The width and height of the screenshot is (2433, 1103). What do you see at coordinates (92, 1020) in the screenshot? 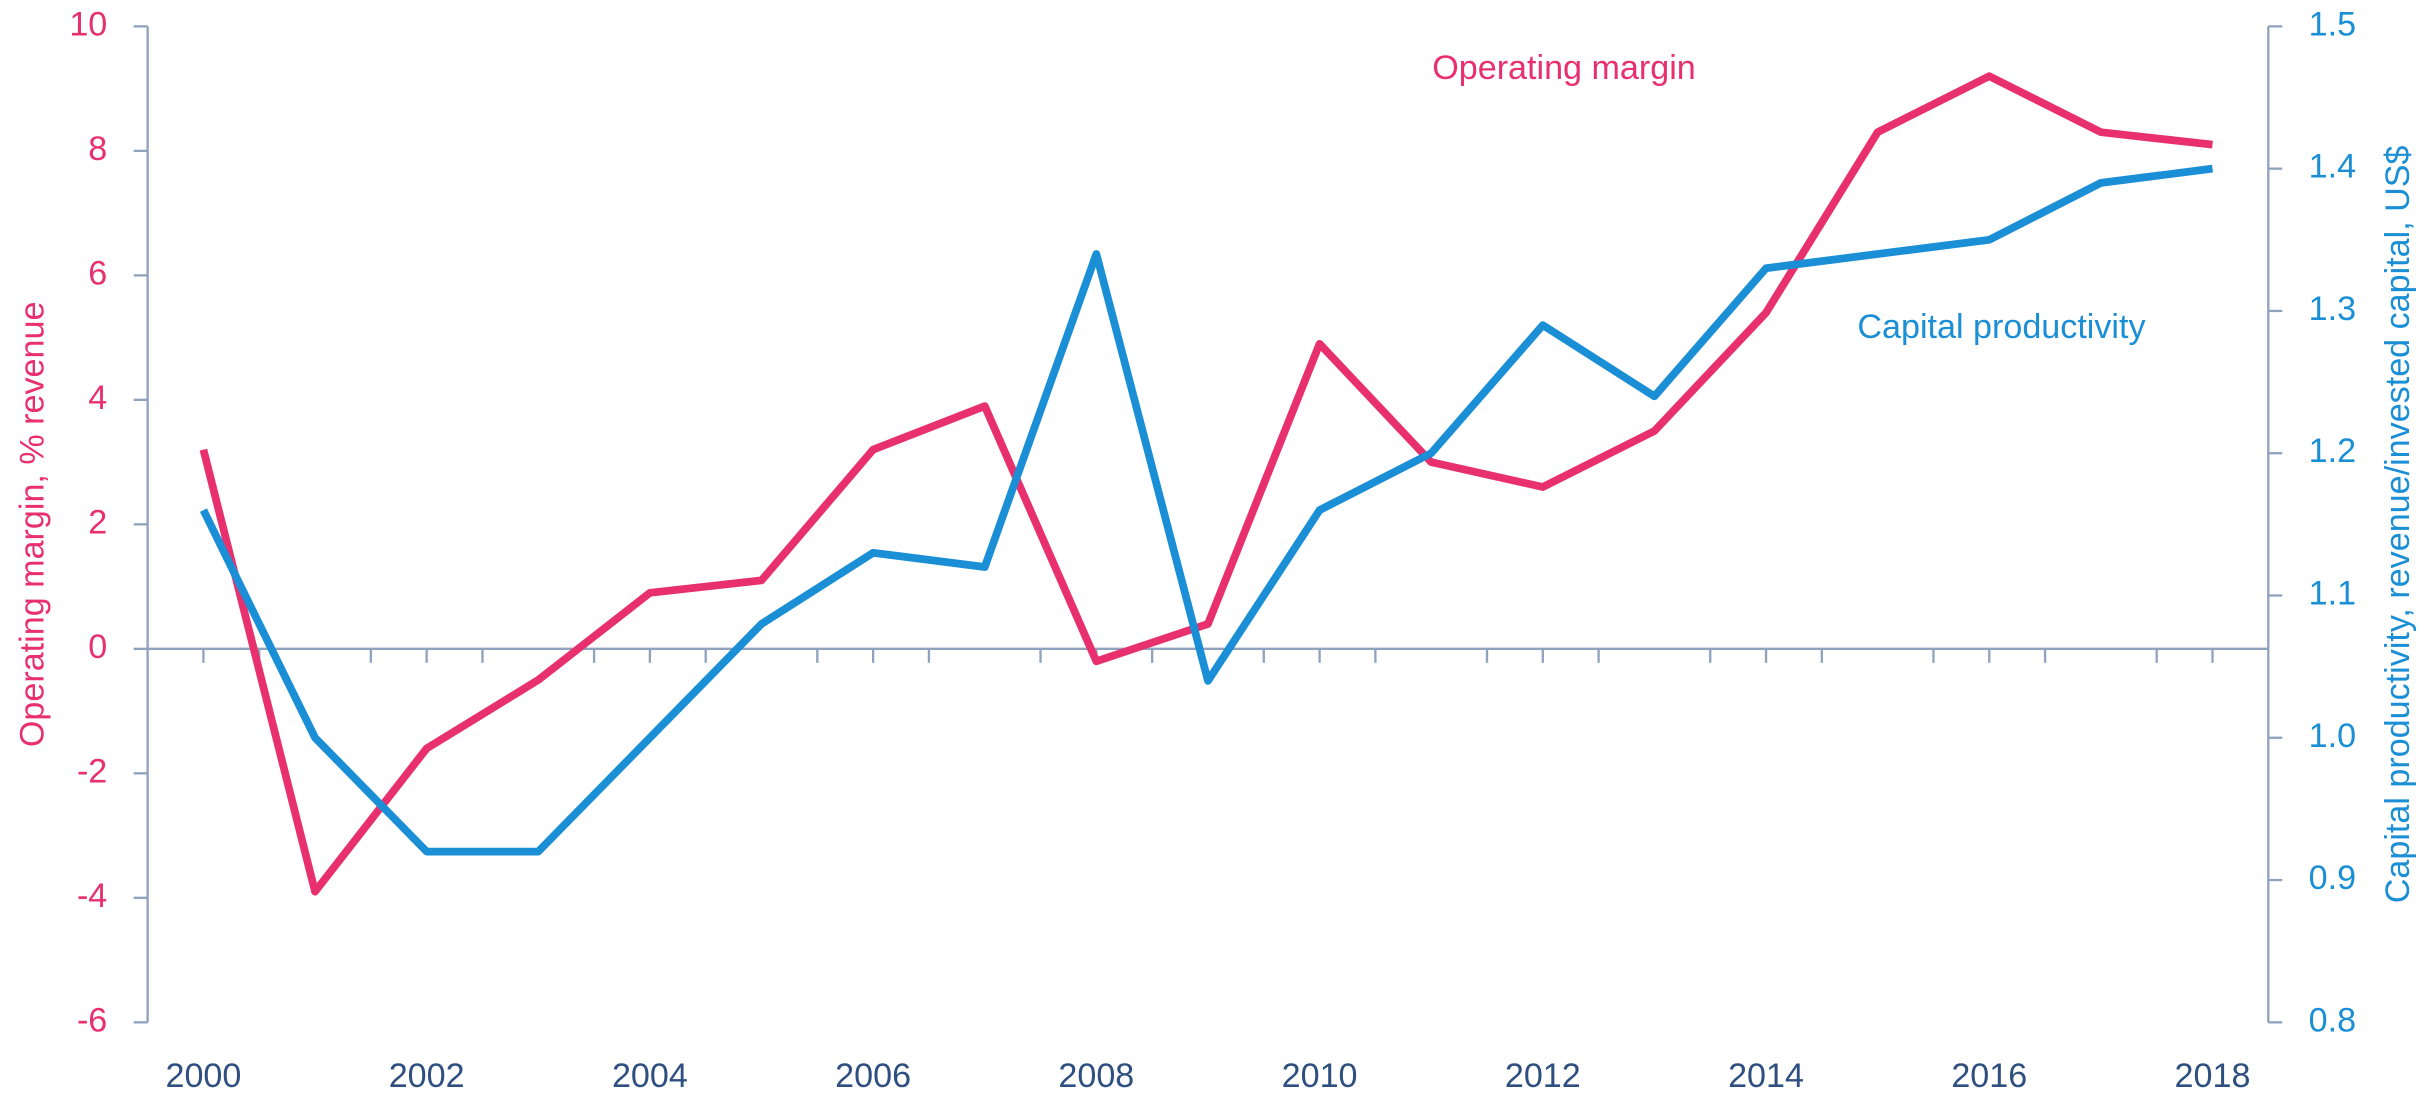
I see `y-tick-label: -6` at bounding box center [92, 1020].